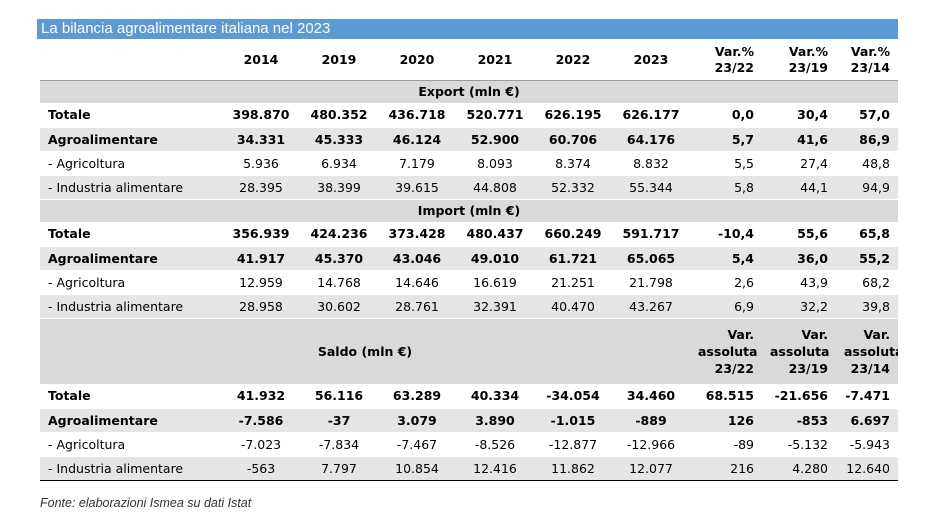 This screenshot has height=525, width=950. What do you see at coordinates (573, 163) in the screenshot?
I see `cell-value: 8.374` at bounding box center [573, 163].